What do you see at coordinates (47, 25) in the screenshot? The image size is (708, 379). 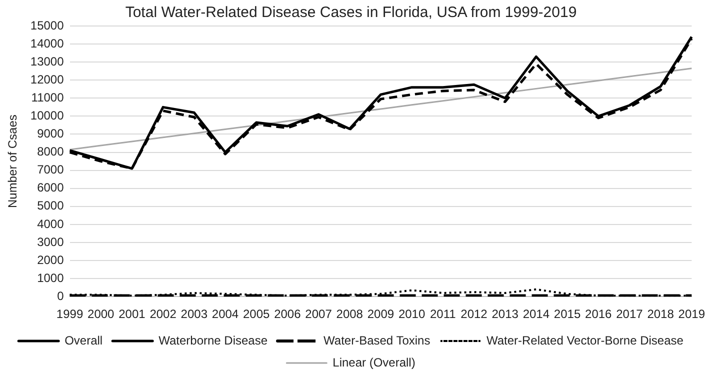 I see `y-tick-label: 15000` at bounding box center [47, 25].